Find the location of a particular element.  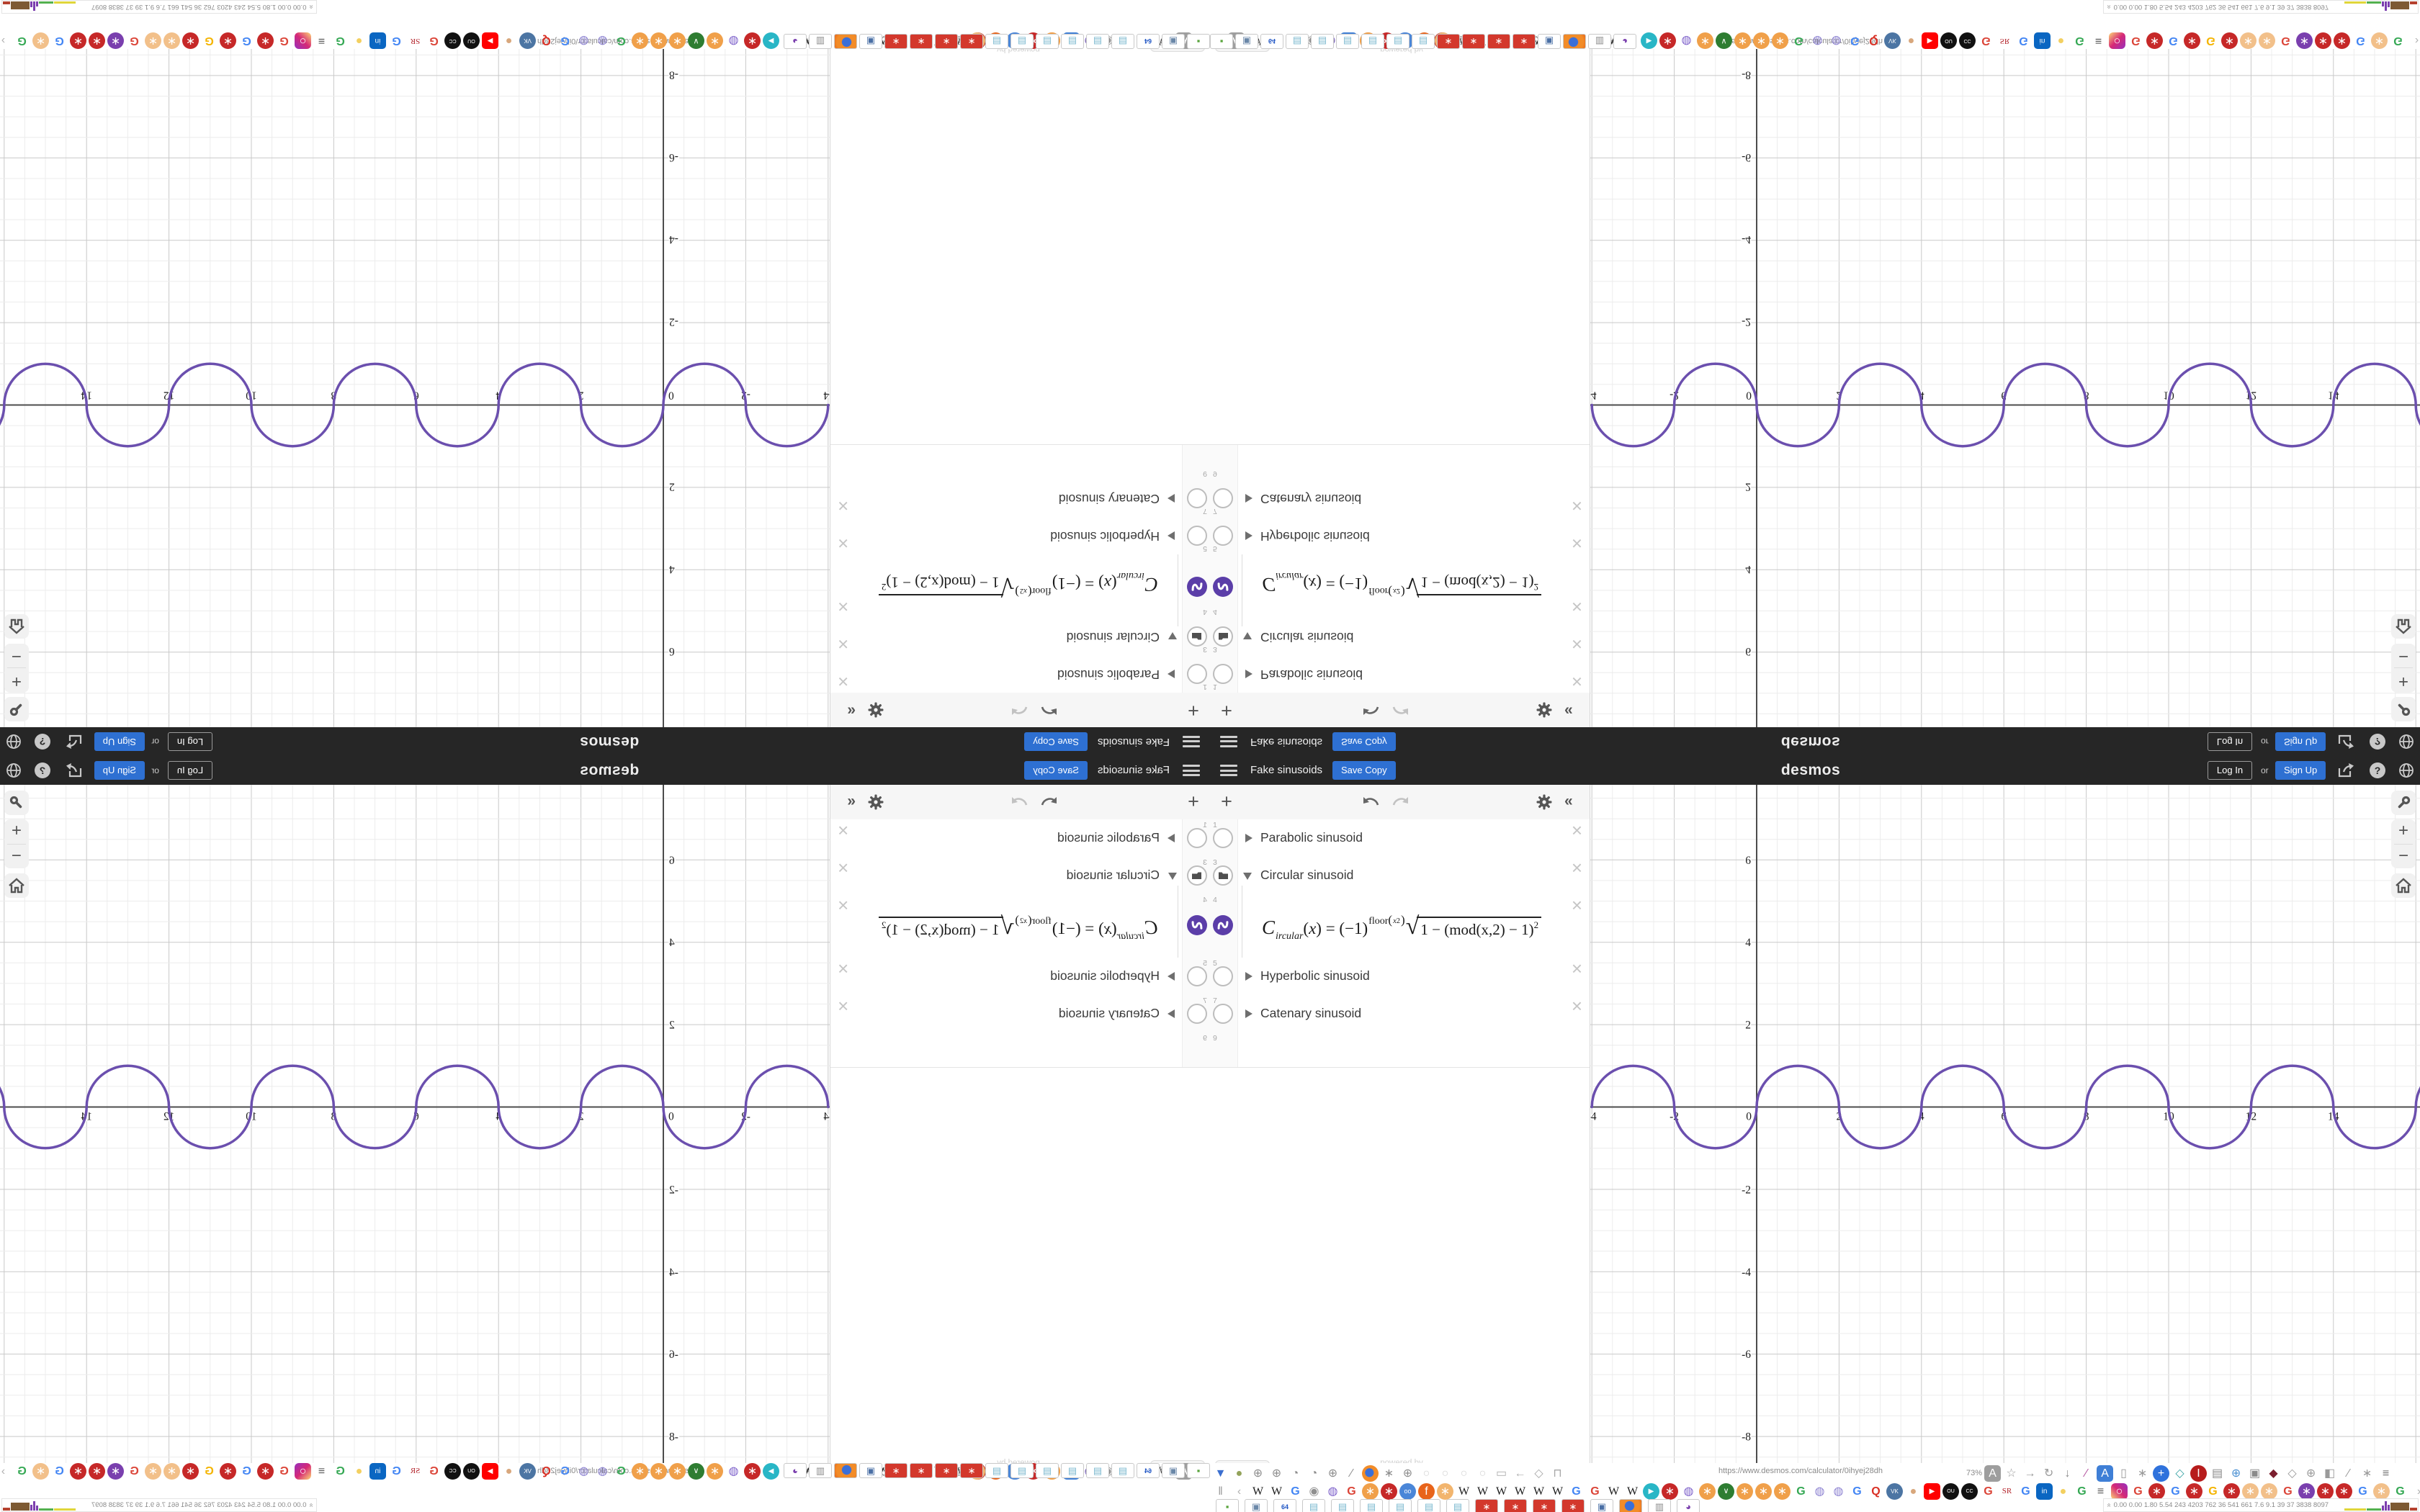

signup-button: Sign Up is located at coordinates (2300, 741).